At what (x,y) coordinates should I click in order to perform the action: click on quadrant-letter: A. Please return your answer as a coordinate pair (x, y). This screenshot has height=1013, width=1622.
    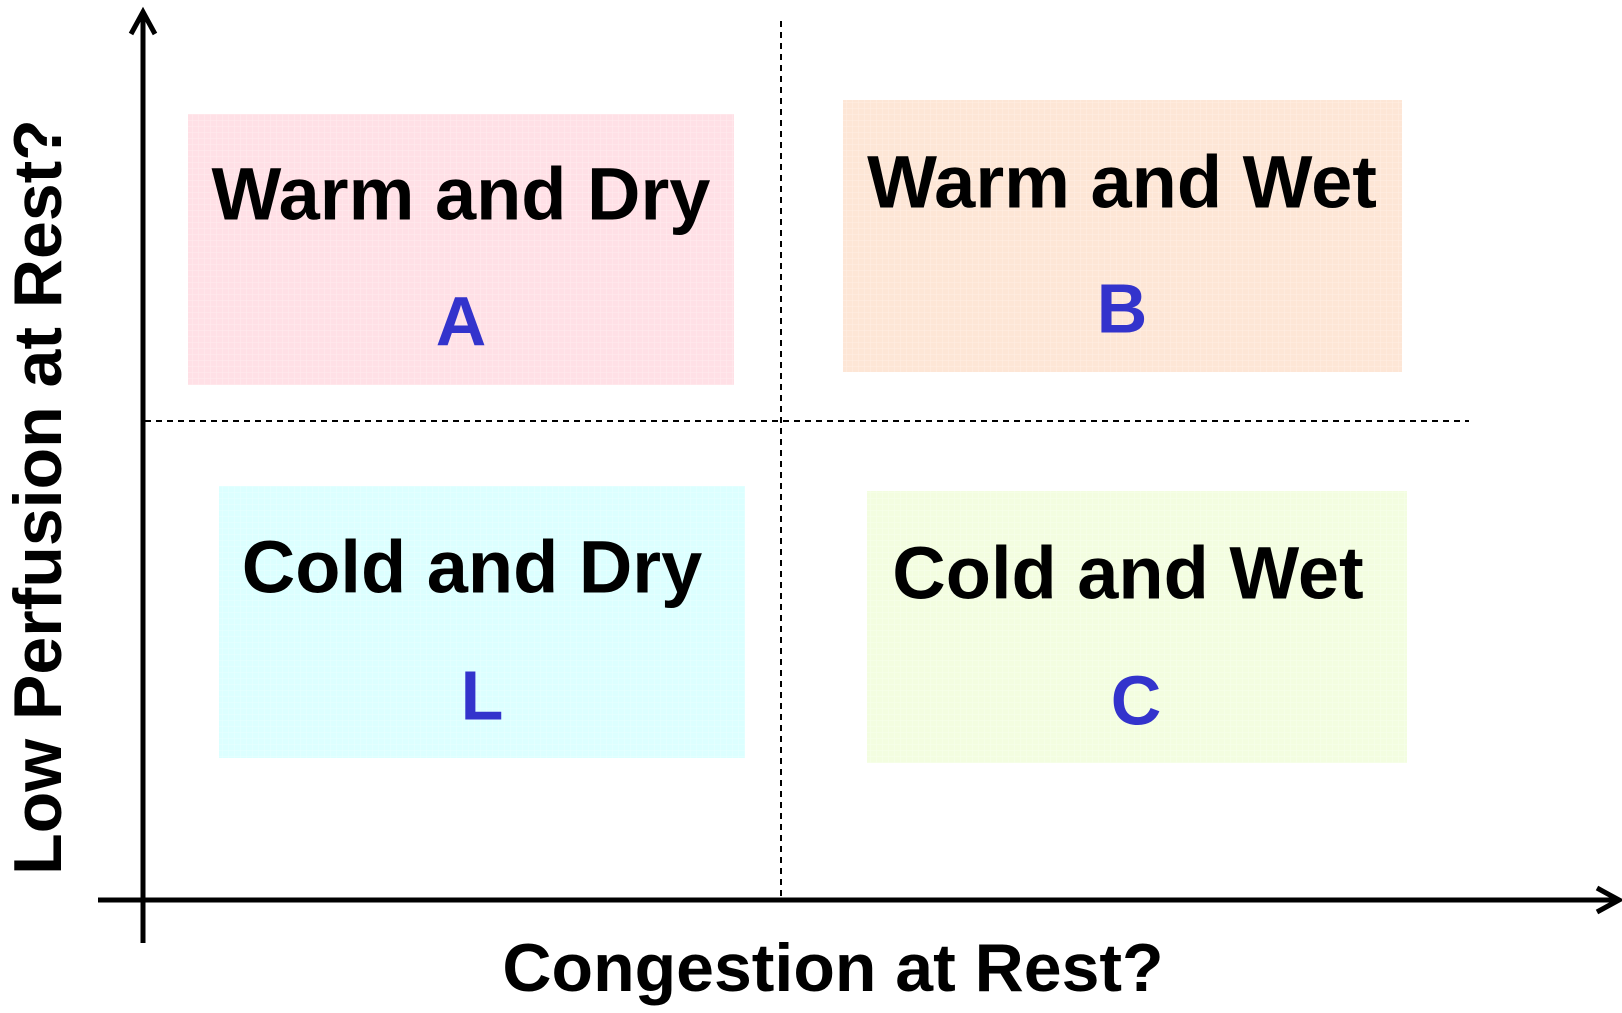
    Looking at the image, I should click on (461, 321).